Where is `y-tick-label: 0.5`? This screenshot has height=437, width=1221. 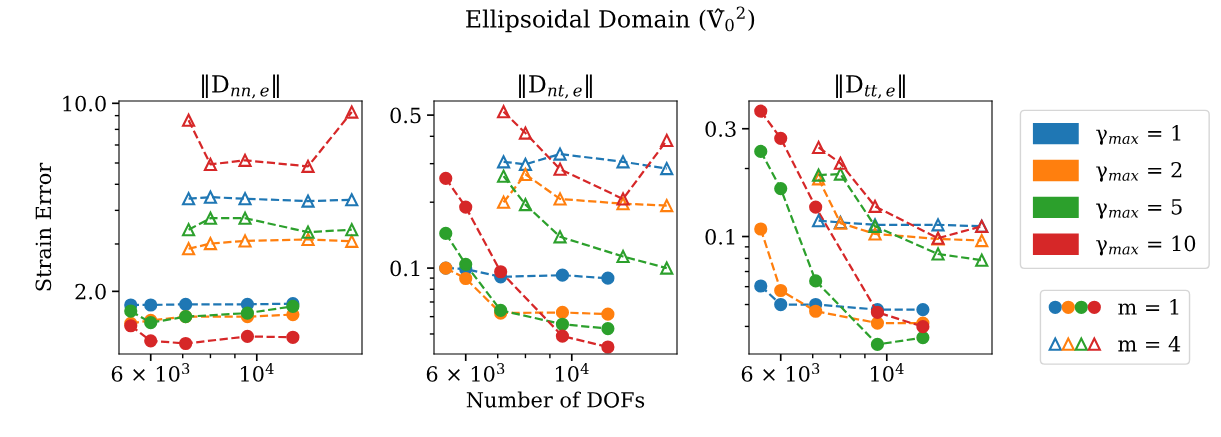 y-tick-label: 0.5 is located at coordinates (405, 115).